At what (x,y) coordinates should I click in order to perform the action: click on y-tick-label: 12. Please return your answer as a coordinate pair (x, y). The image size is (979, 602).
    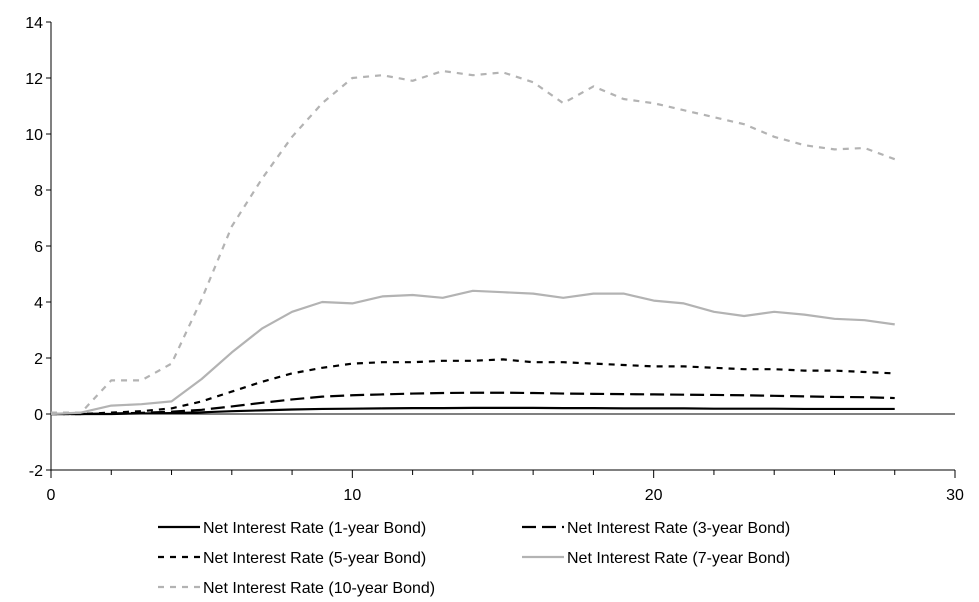
    Looking at the image, I should click on (34, 79).